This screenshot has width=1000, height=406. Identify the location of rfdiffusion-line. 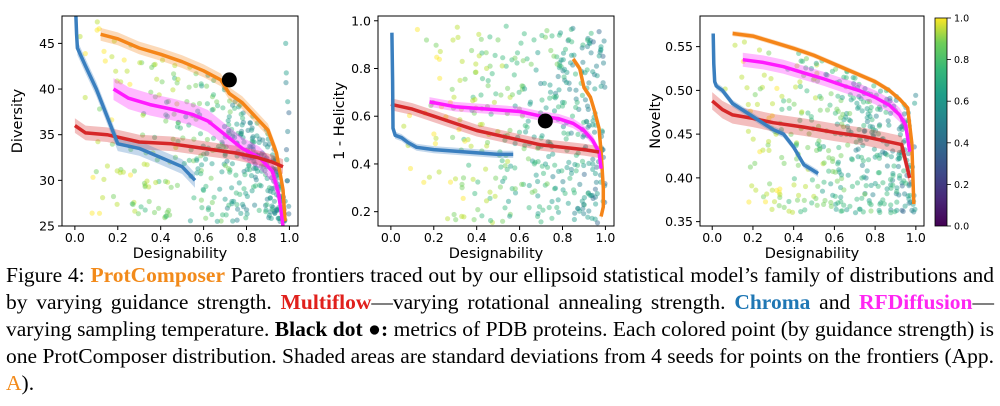
(516, 134).